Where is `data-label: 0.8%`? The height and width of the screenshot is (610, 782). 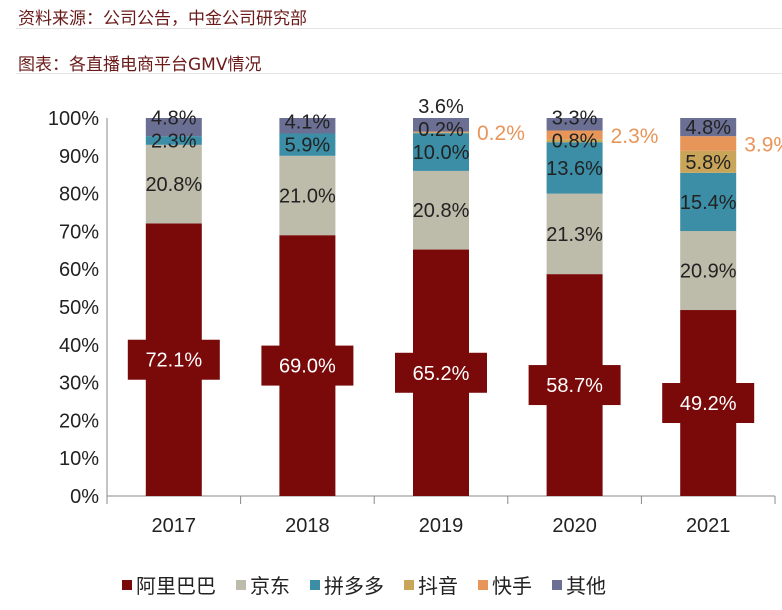 data-label: 0.8% is located at coordinates (575, 142).